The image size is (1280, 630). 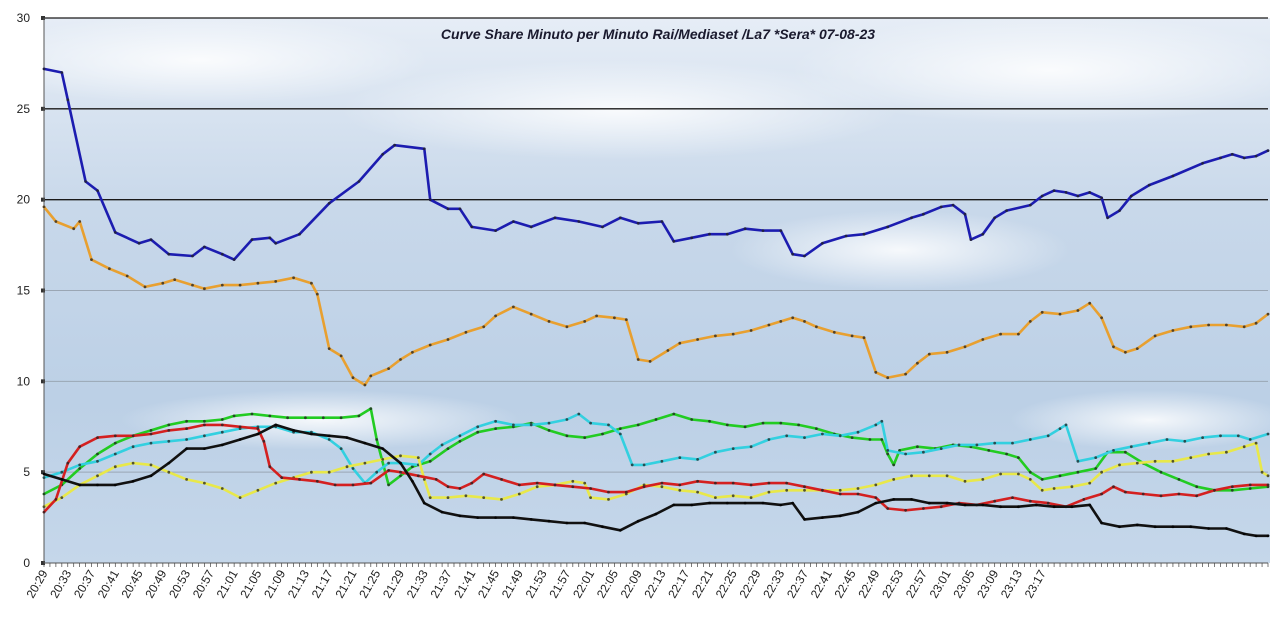 I want to click on x-tick-label: 21:41, so click(x=464, y=583).